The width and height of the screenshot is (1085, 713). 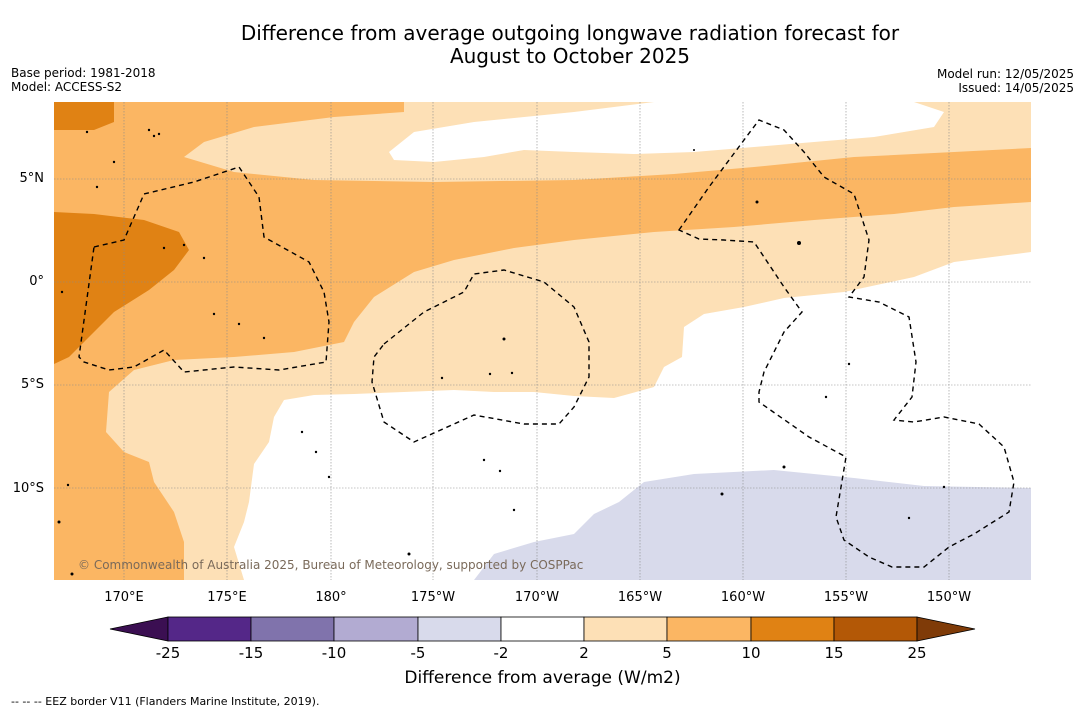 I want to click on meta-left: Base period: 1981-2018 Model: ACCESS-S2, so click(x=83, y=80).